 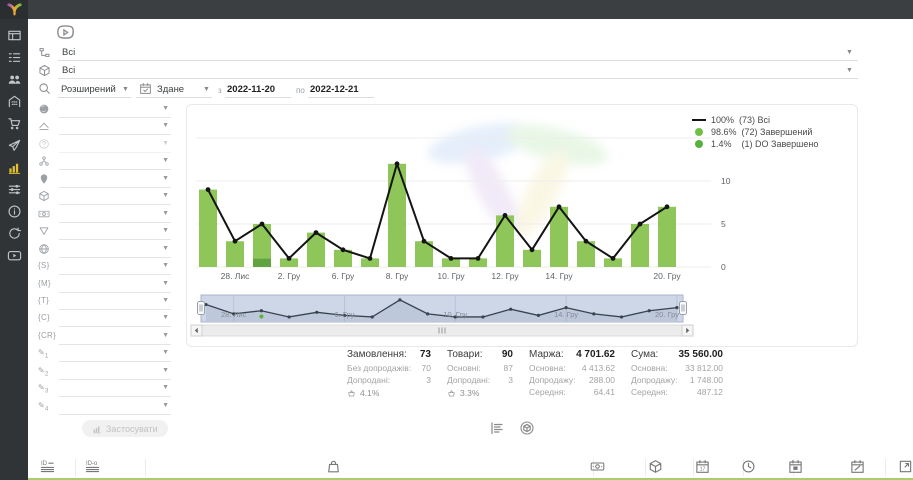 What do you see at coordinates (108, 127) in the screenshot?
I see `filter-row-1: ▼` at bounding box center [108, 127].